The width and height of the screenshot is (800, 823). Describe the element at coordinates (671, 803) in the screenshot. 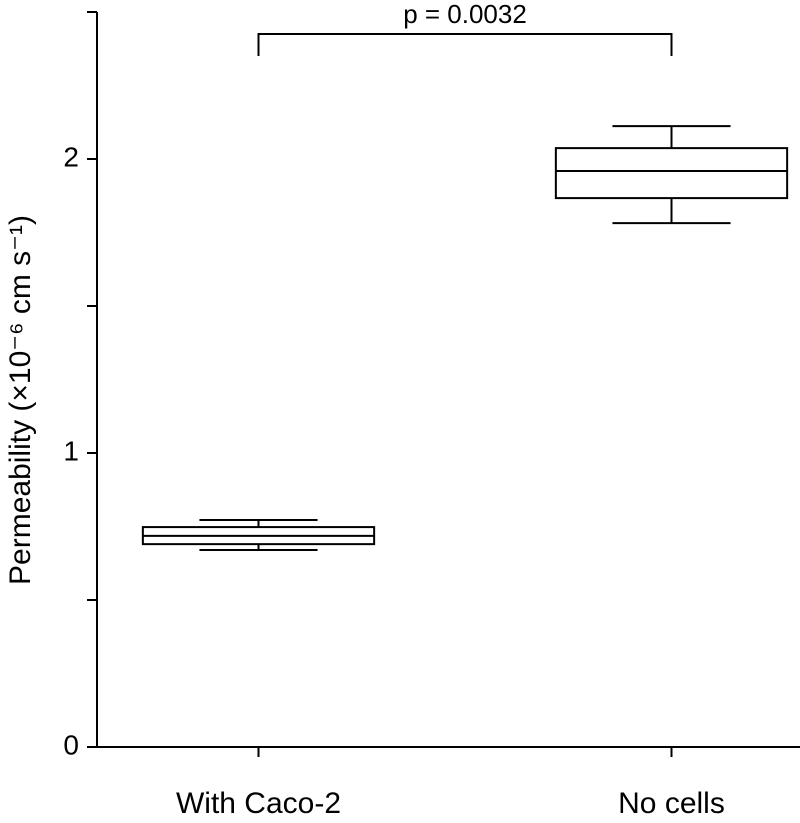

I see `x-tick-label: No cells` at that location.